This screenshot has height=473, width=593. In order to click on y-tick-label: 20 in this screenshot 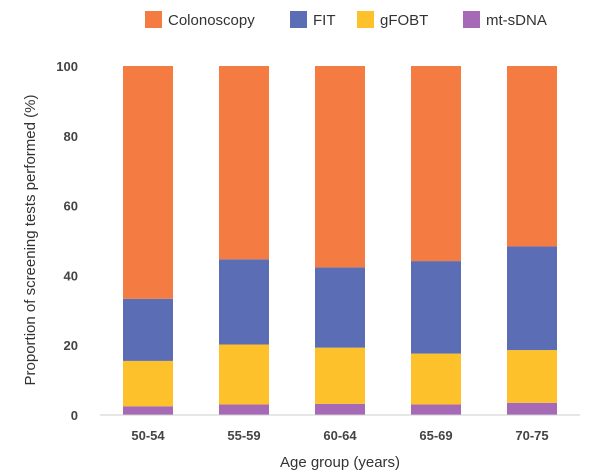, I will do `click(71, 345)`.